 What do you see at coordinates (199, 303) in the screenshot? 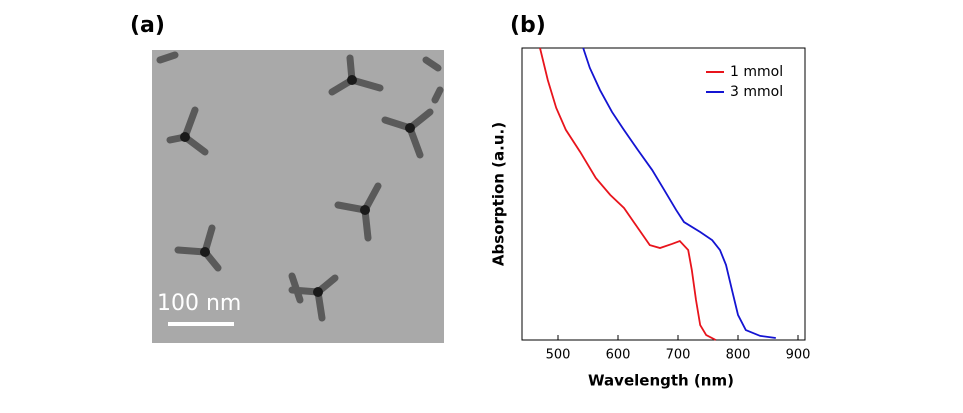
I see `scale-bar-label: 100 nm` at bounding box center [199, 303].